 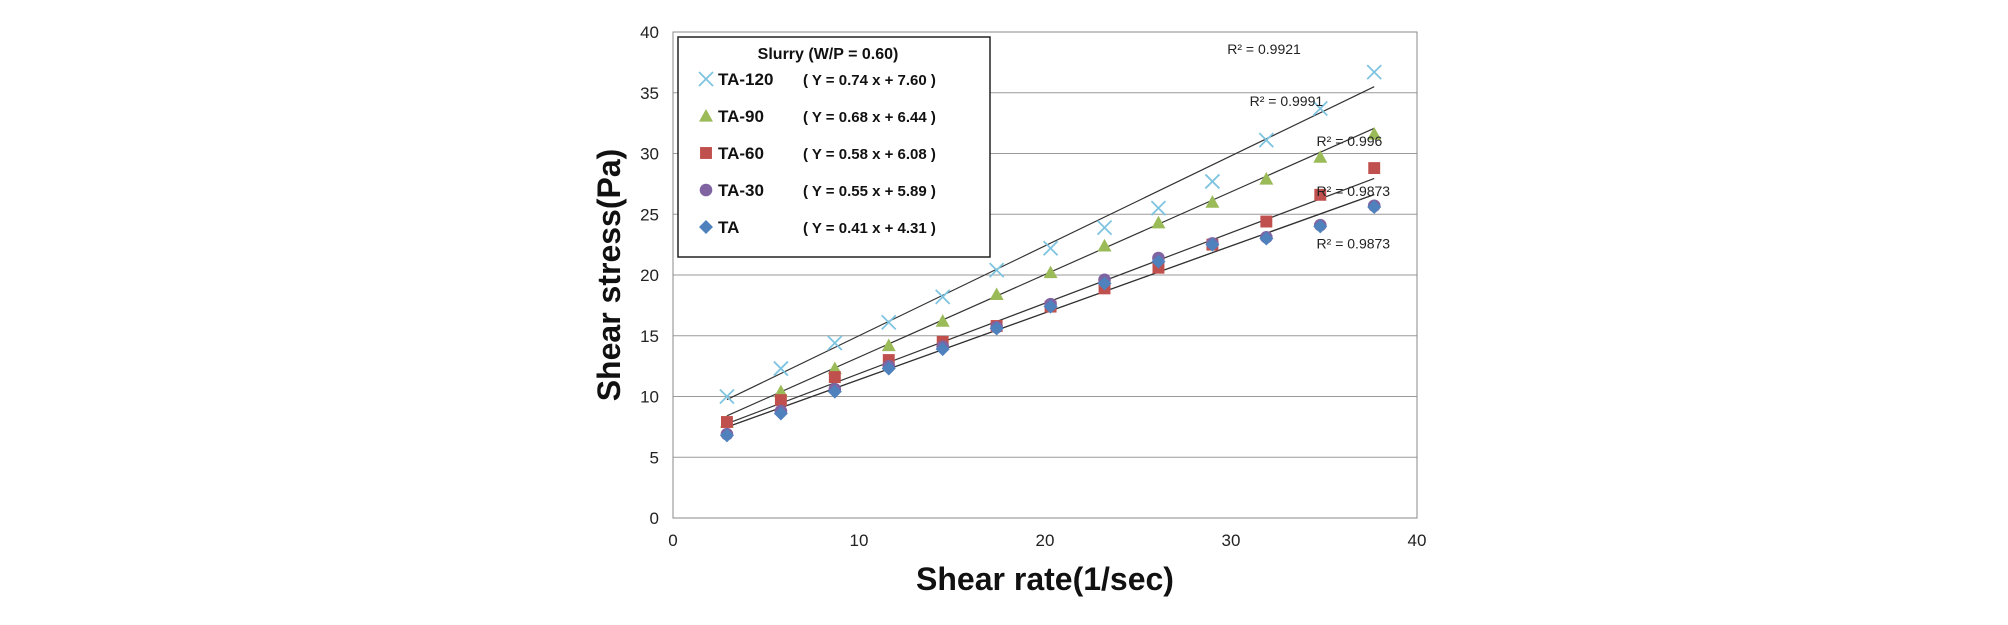 I want to click on legend-series-name: TA, so click(x=728, y=227).